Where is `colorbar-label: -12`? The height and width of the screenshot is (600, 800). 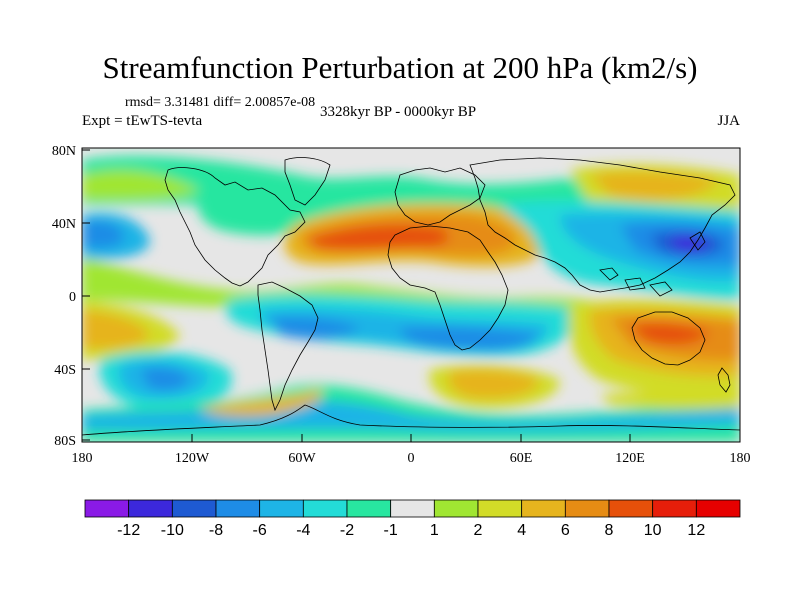 colorbar-label: -12 is located at coordinates (128, 530).